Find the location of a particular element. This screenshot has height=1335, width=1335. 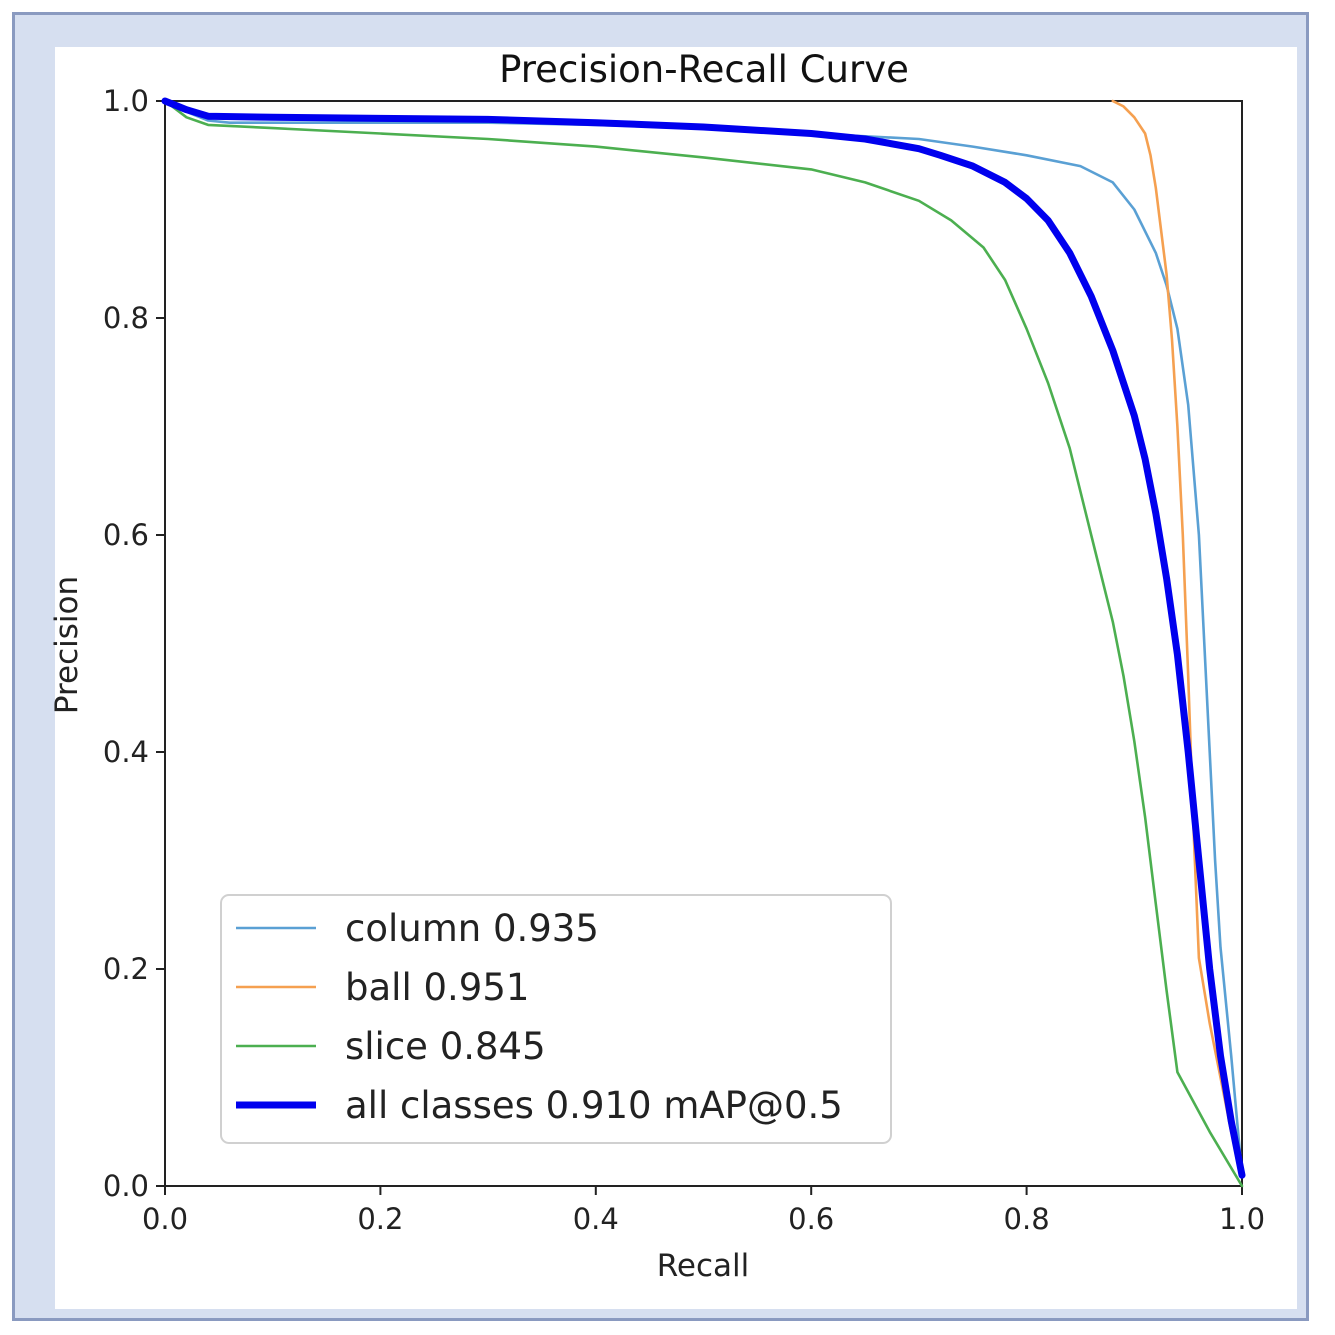

legend-box is located at coordinates (556, 1019).